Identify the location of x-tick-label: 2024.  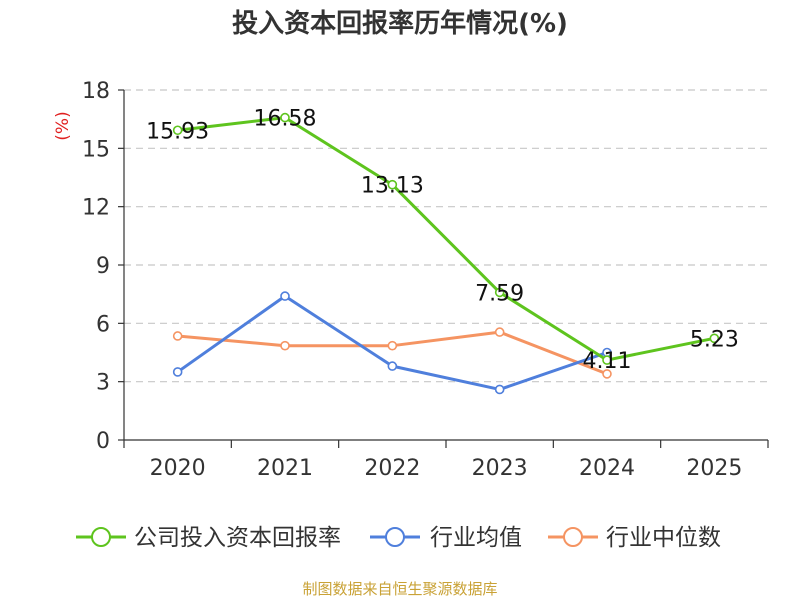
(607, 468).